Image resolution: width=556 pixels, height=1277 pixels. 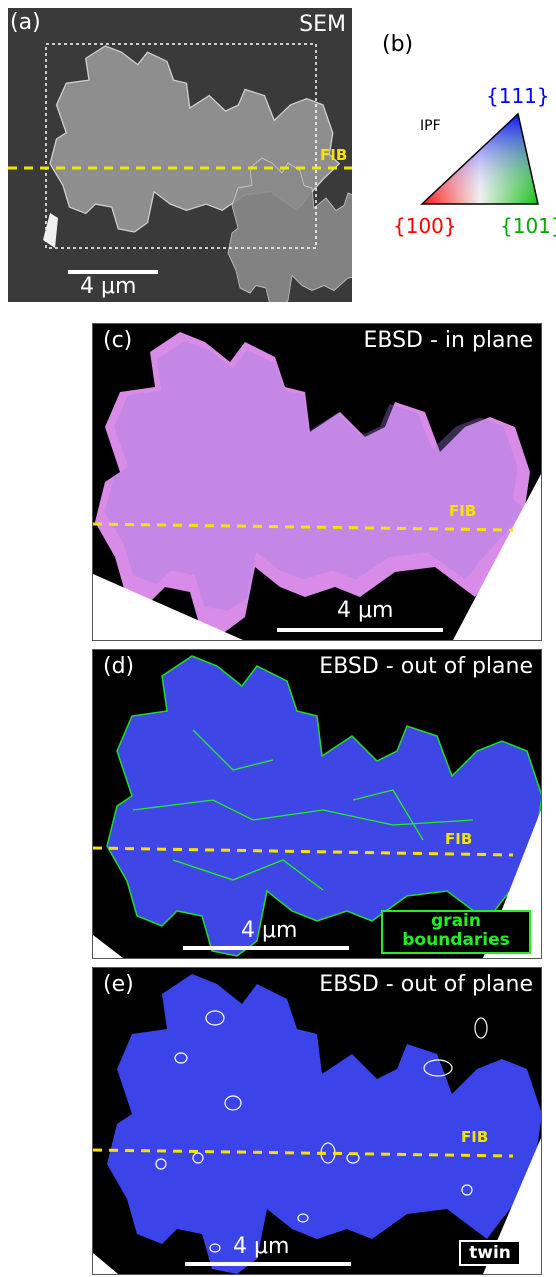 What do you see at coordinates (456, 921) in the screenshot?
I see `legend-line-1: grain` at bounding box center [456, 921].